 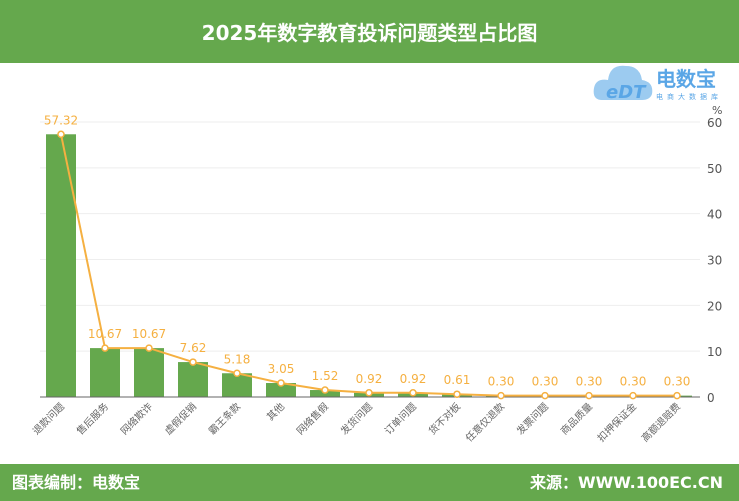 What do you see at coordinates (224, 418) in the screenshot?
I see `x-tick-label: 霸王条款` at bounding box center [224, 418].